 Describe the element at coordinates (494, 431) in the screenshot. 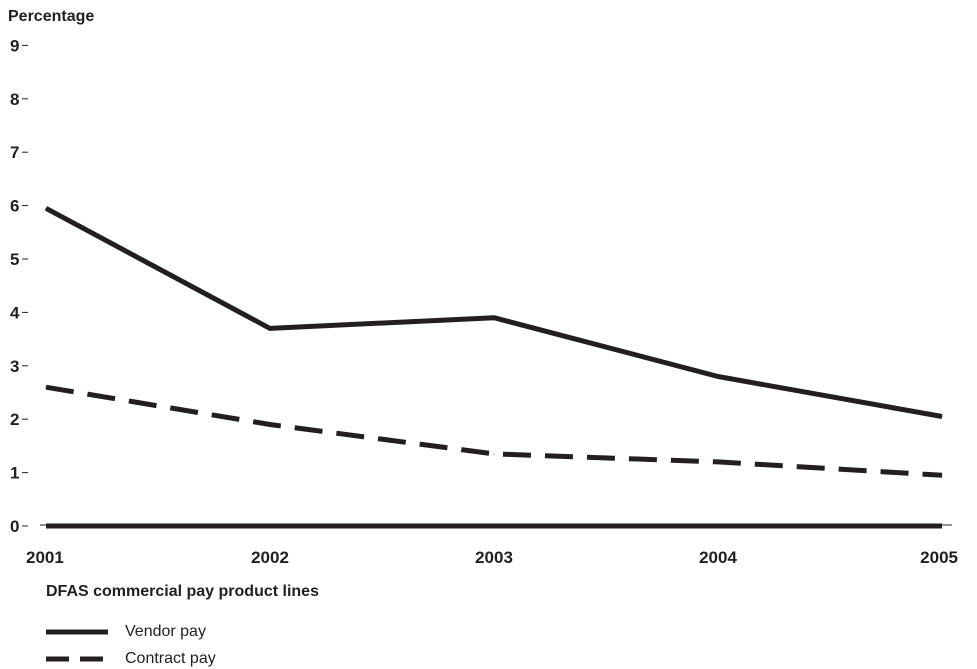

I see `series-line-contract-pay` at that location.